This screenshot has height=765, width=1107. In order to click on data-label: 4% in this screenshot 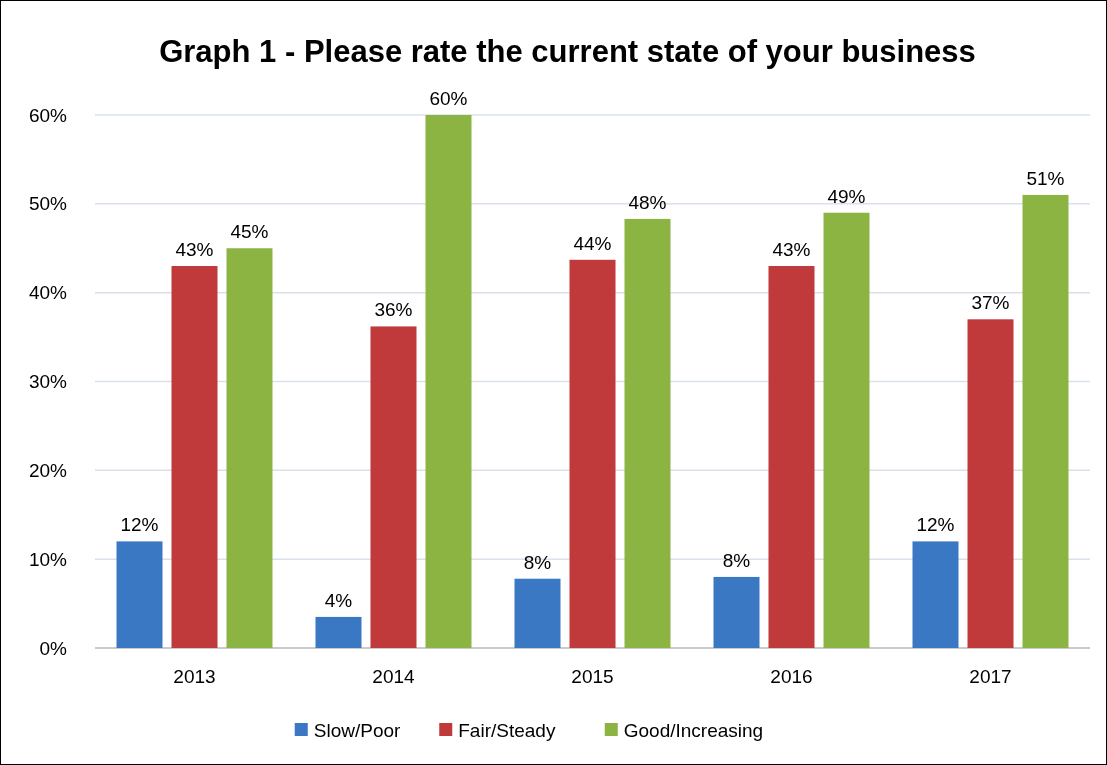, I will do `click(338, 600)`.